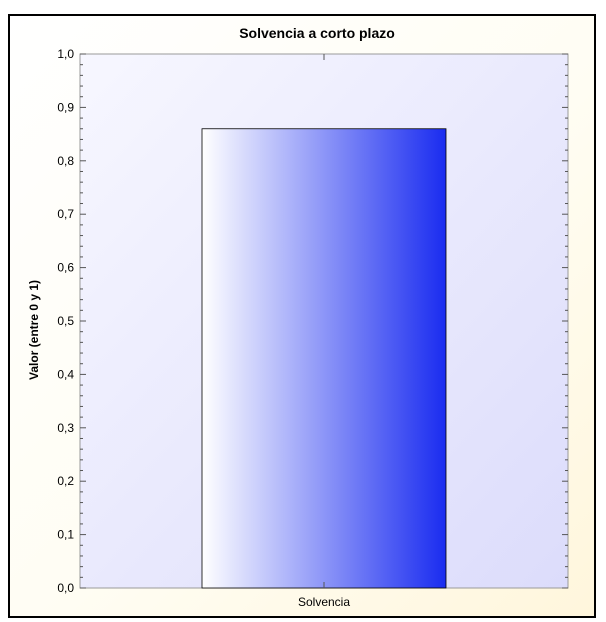 This screenshot has width=606, height=622. I want to click on y-axis-labels: 0,0 0,1 0,2 0,3 0,4 0,5 0,6 0,7 0,8 0,9 1,0, so click(65, 321).